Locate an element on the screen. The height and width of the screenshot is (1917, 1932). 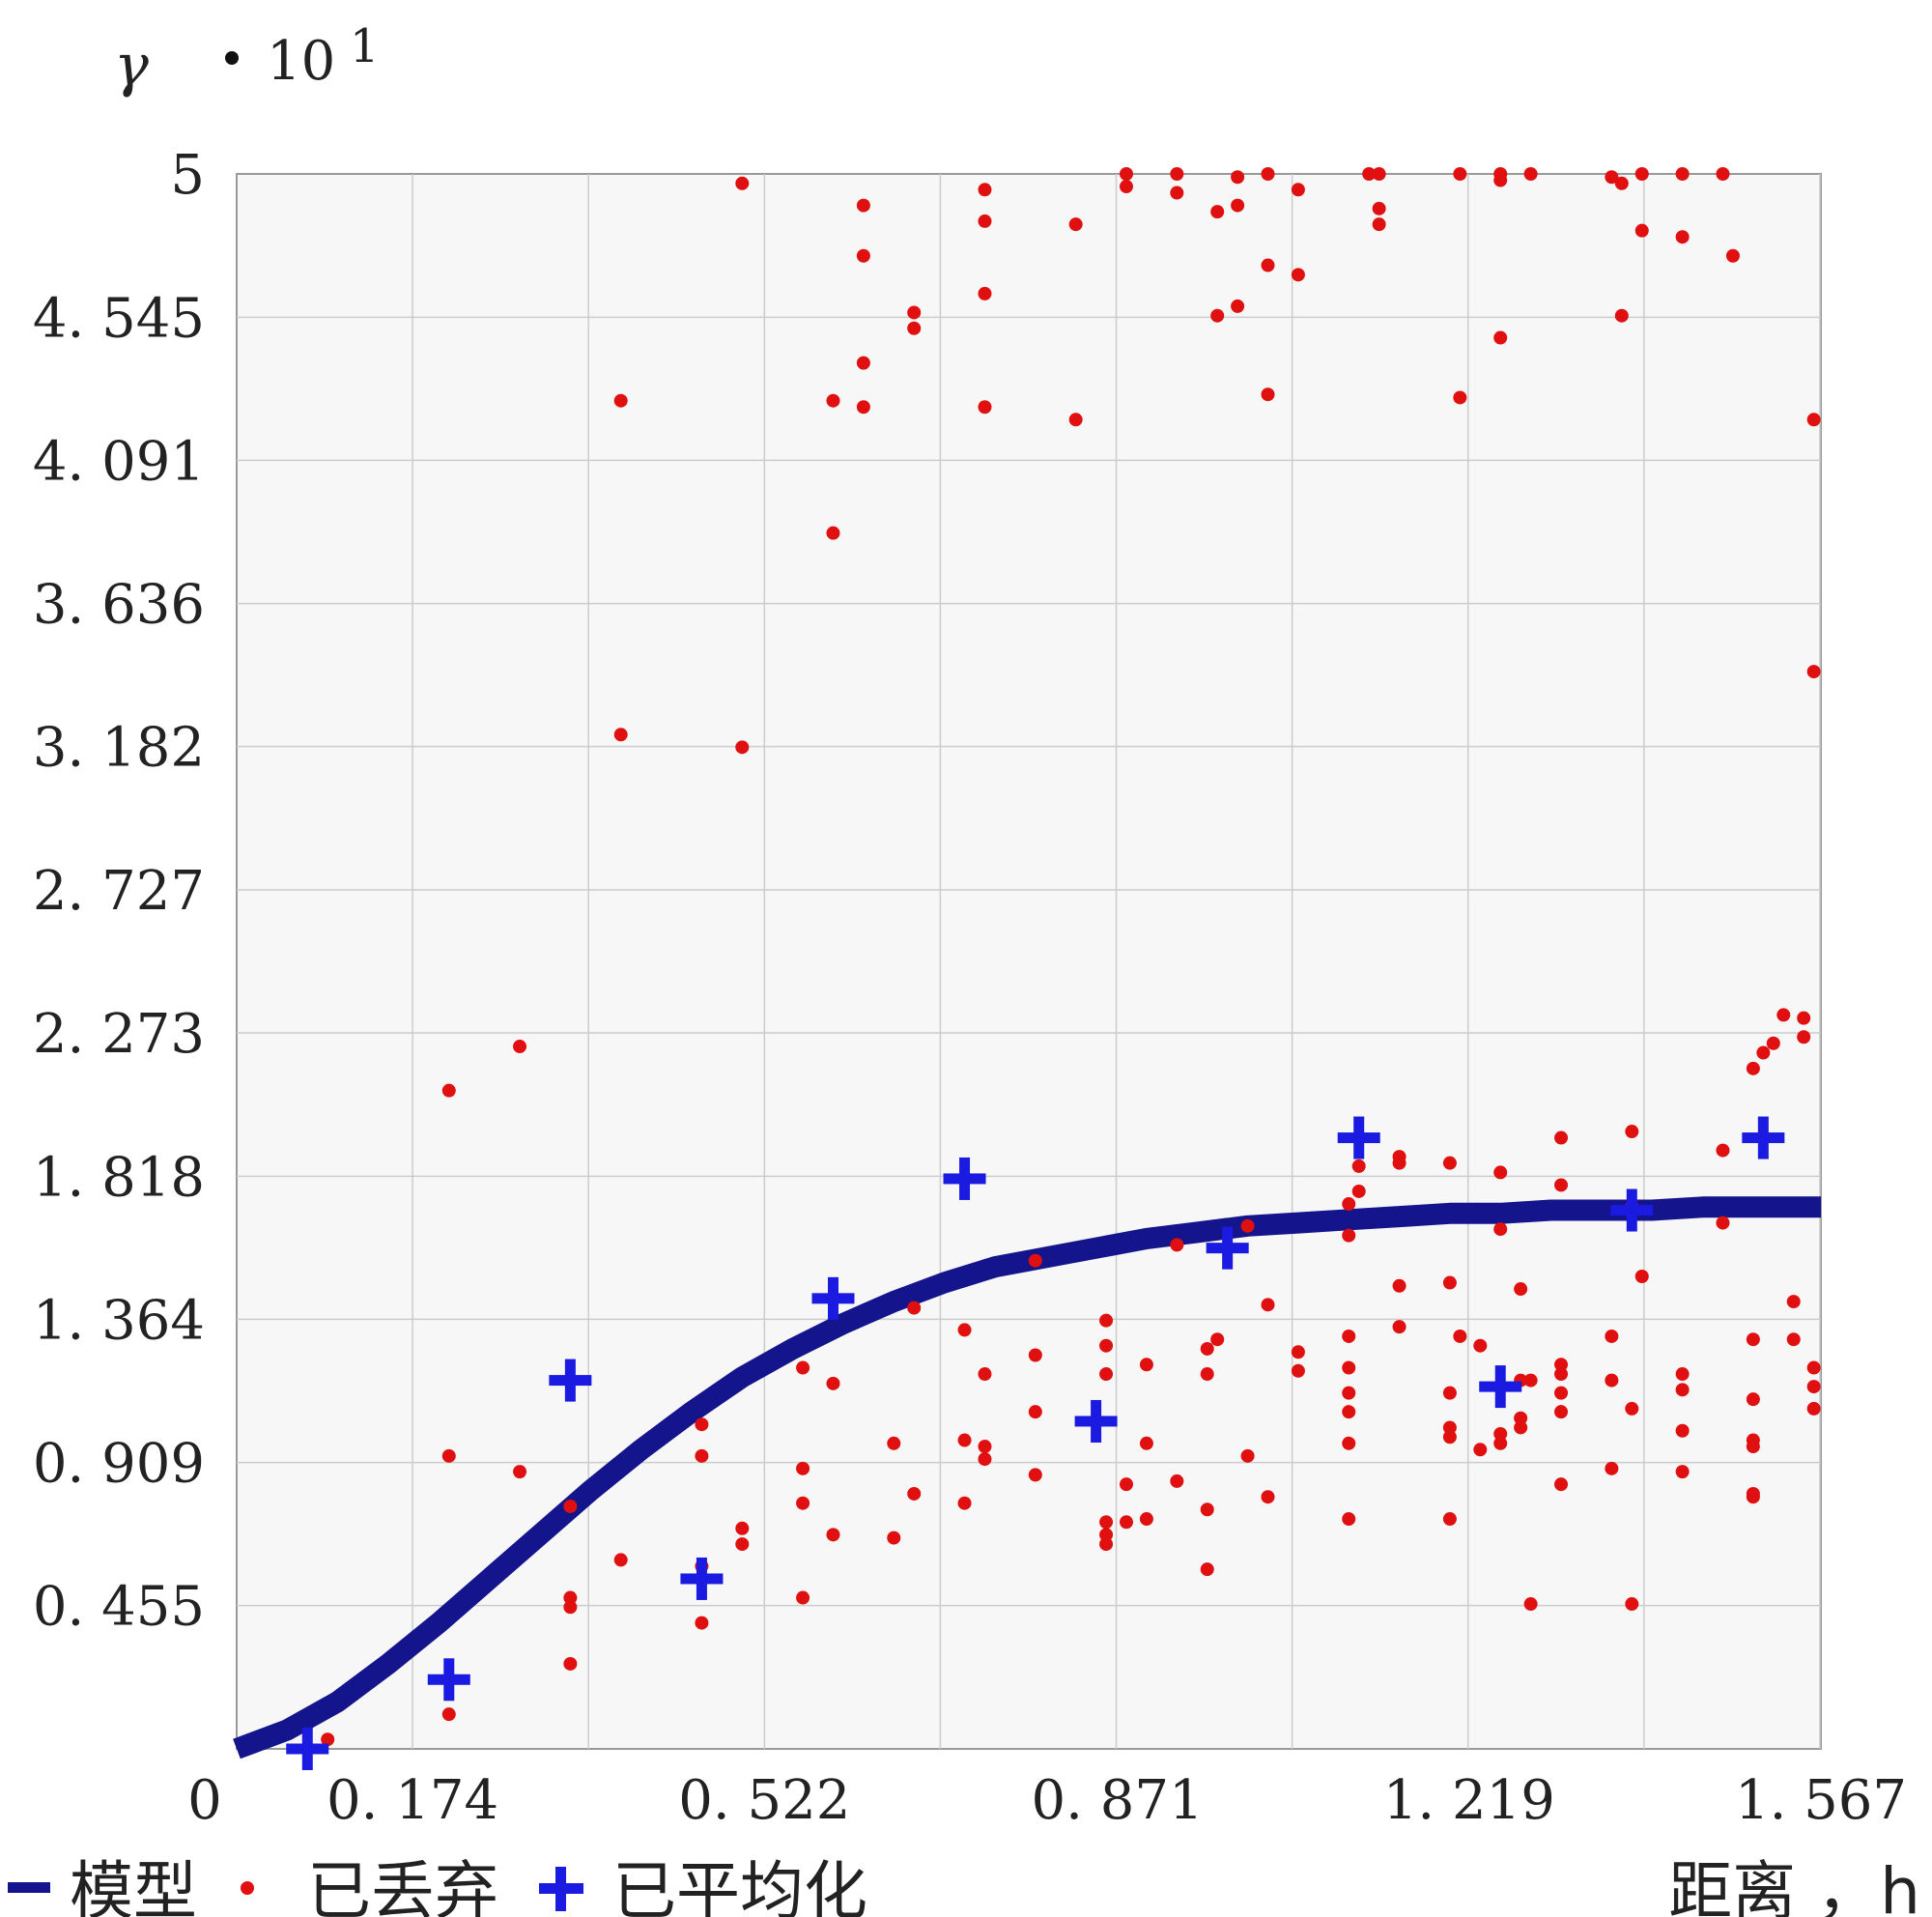
y-tick-label: 2. 273 is located at coordinates (119, 1034).